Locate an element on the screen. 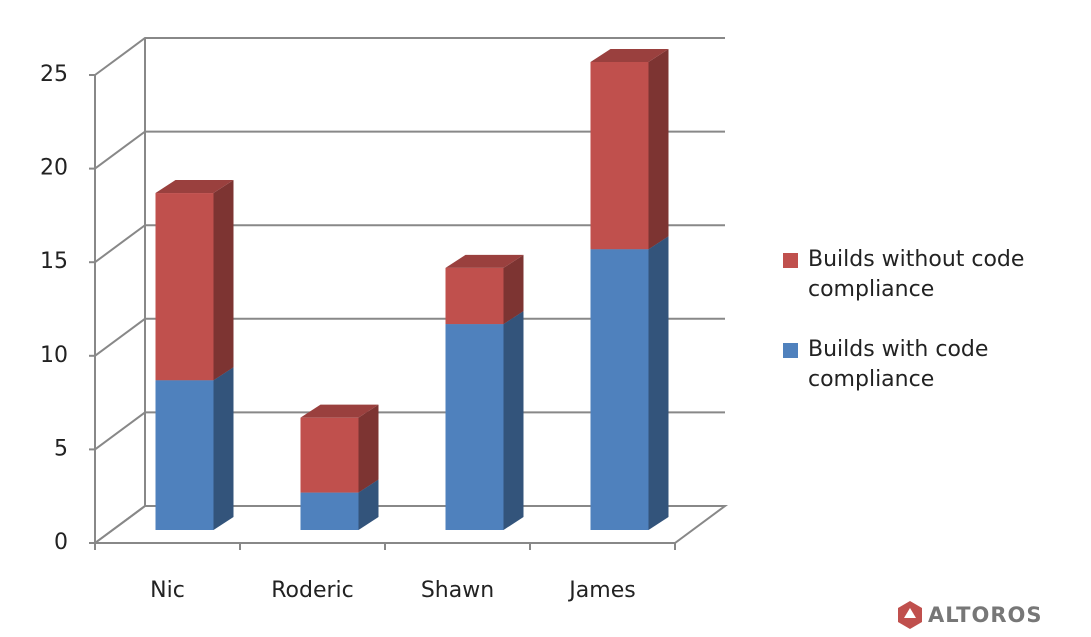 The image size is (1091, 637). x-tick-label: James is located at coordinates (601, 590).